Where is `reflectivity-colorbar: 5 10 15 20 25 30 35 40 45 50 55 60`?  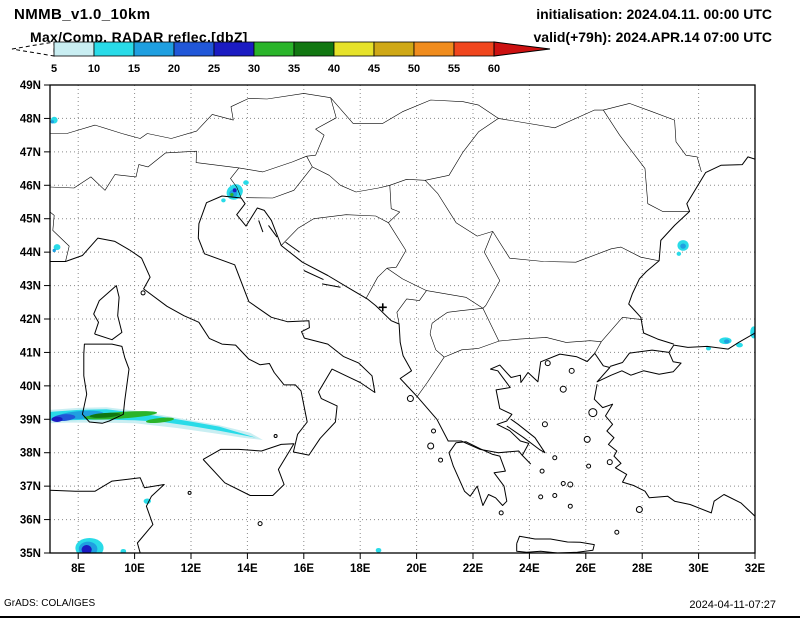
reflectivity-colorbar: 5 10 15 20 25 30 35 40 45 50 55 60 is located at coordinates (281, 58).